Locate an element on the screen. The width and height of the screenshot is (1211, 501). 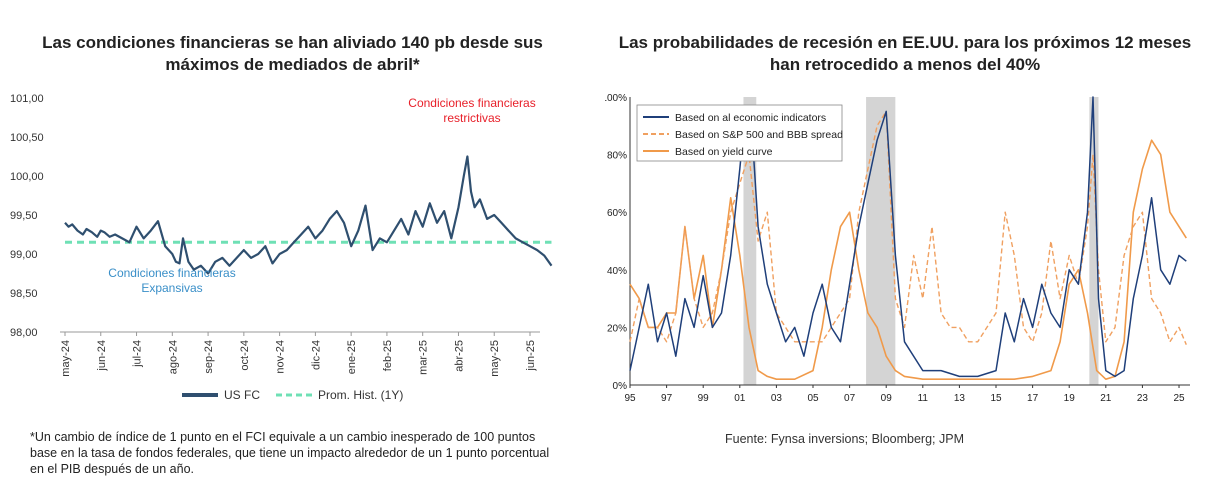
us-fc-line is located at coordinates (308, 215).